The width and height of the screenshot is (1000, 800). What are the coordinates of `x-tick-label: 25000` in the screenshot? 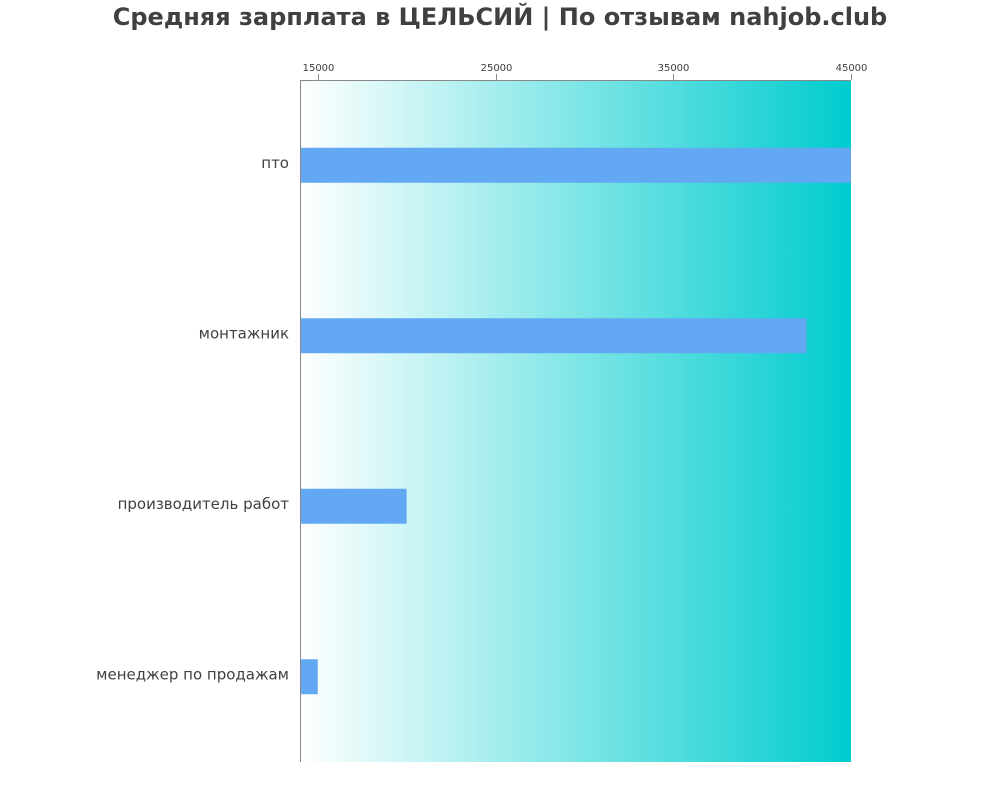 It's located at (497, 68).